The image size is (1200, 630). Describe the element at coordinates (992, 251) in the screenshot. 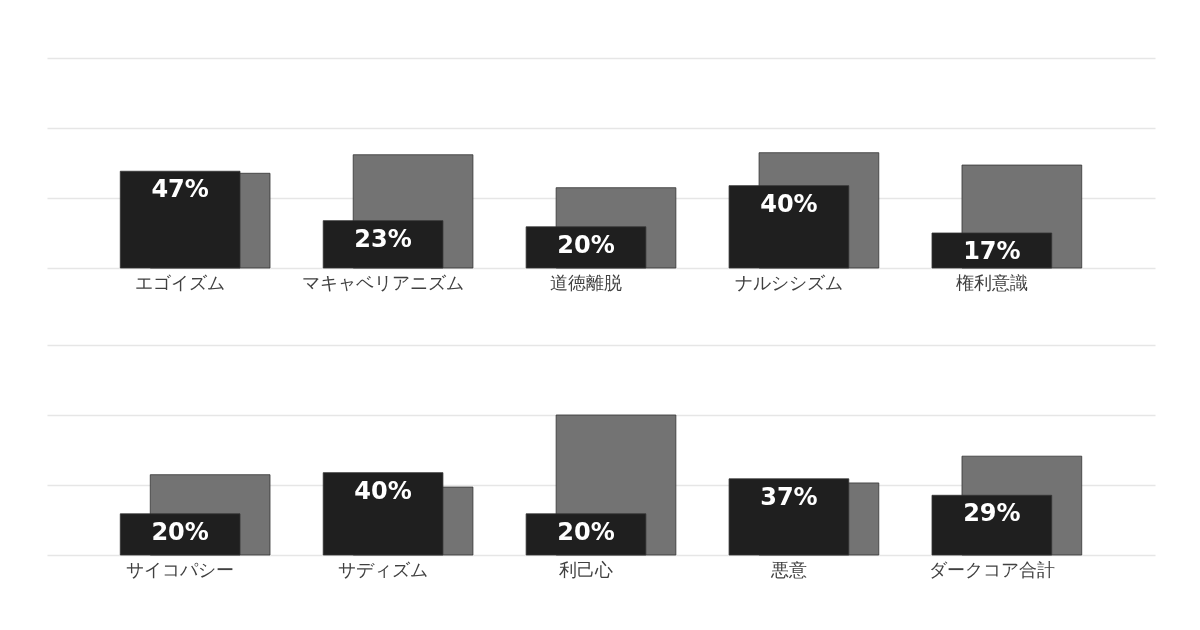

I see `data-label: 17%` at that location.